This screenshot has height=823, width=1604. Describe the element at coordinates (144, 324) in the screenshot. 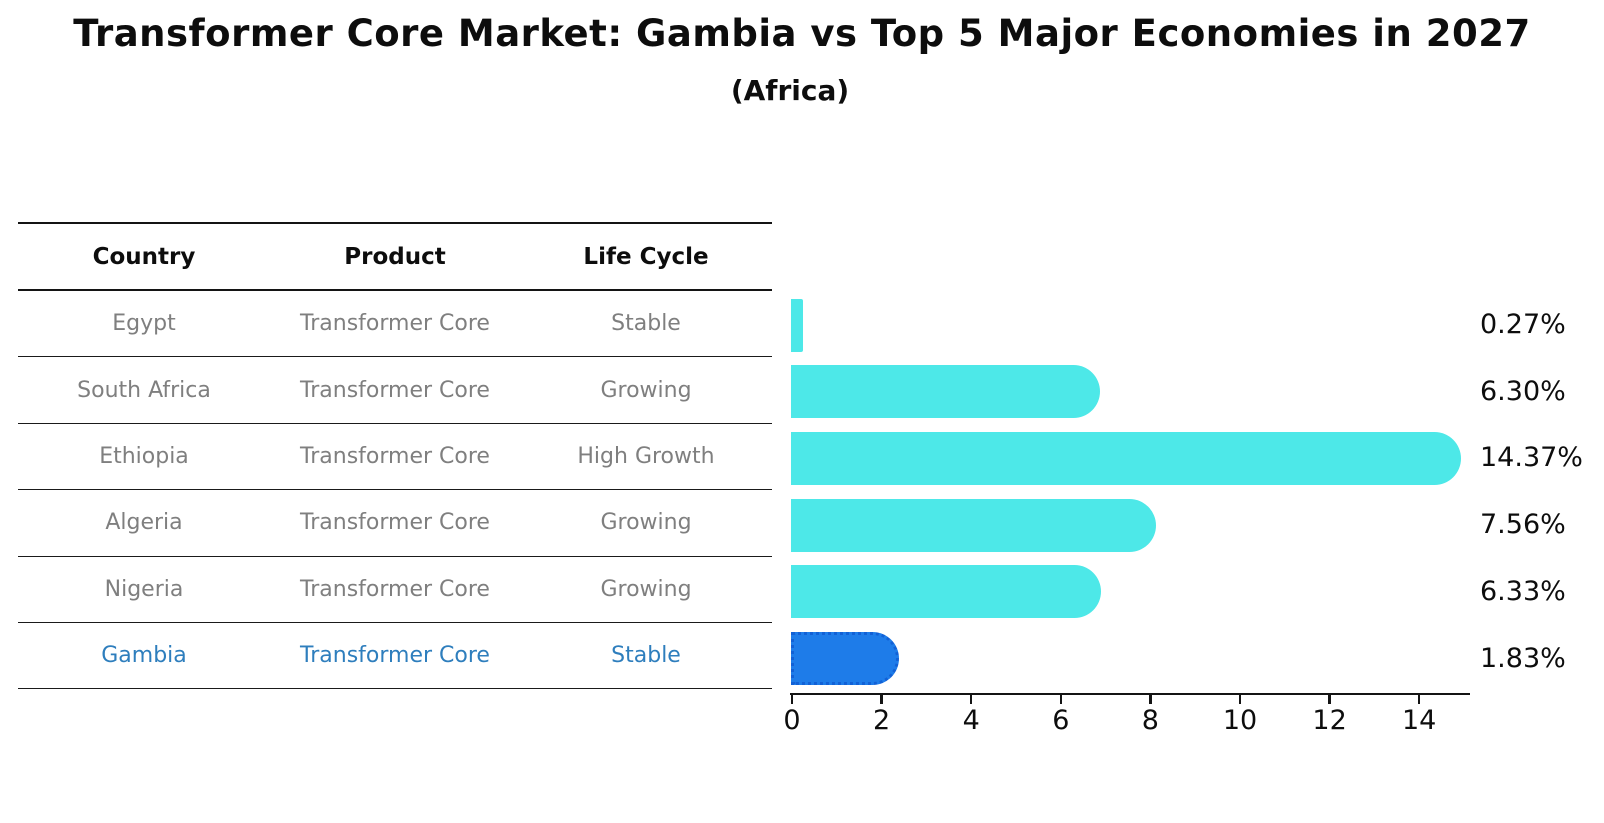

I see `country-cell: Egypt` at that location.